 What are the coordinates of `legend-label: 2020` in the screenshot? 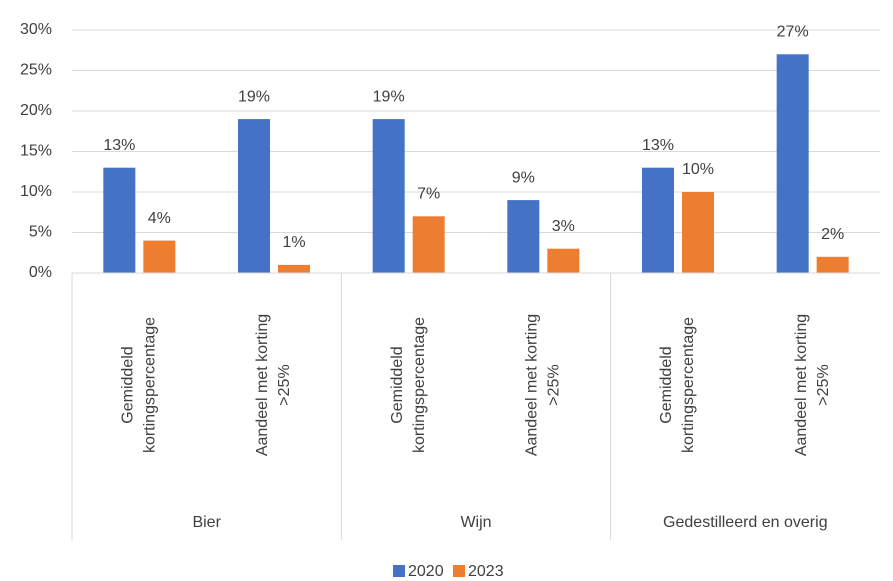 It's located at (426, 571).